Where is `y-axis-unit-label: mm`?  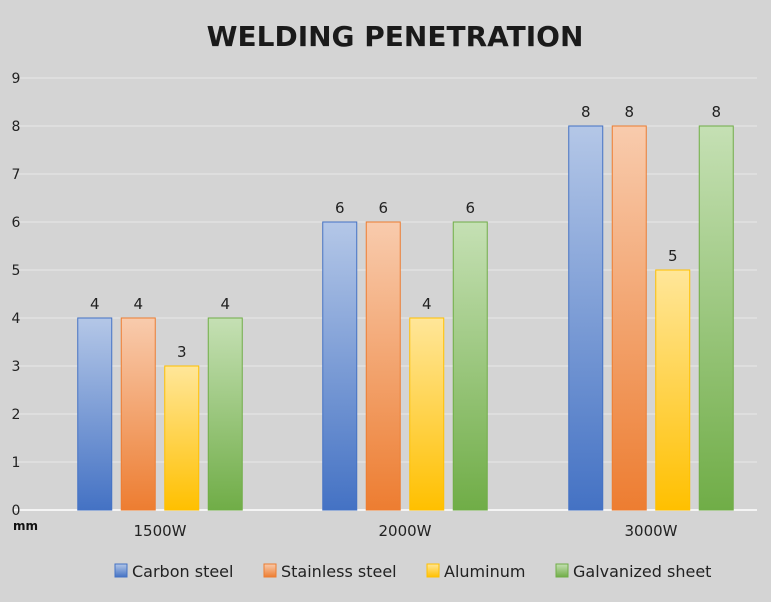
y-axis-unit-label: mm is located at coordinates (25, 526).